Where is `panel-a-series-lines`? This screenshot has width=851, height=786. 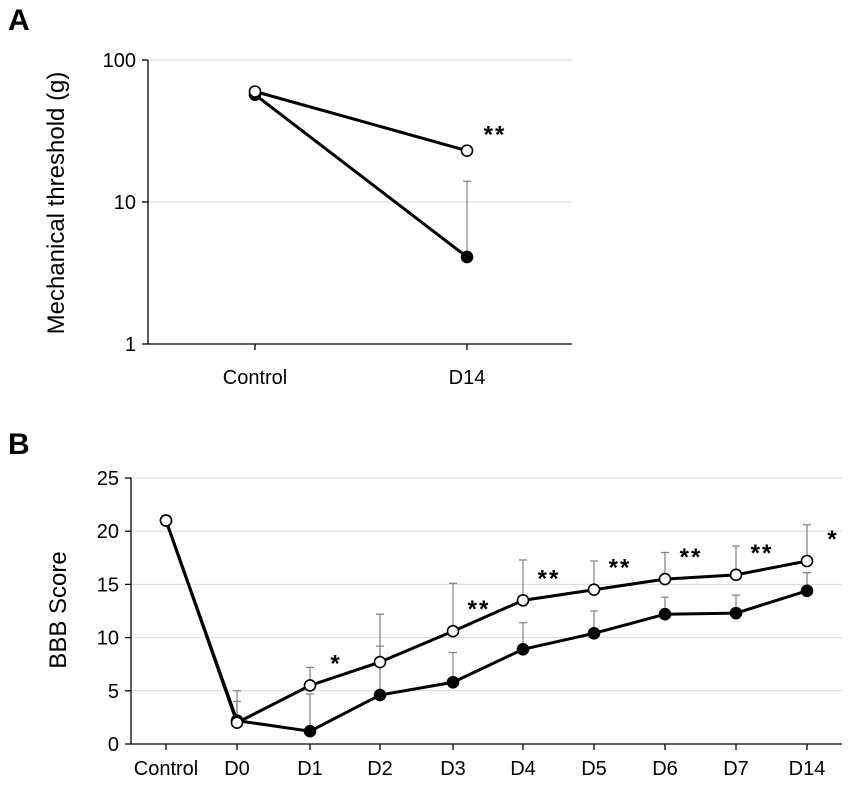
panel-a-series-lines is located at coordinates (361, 174).